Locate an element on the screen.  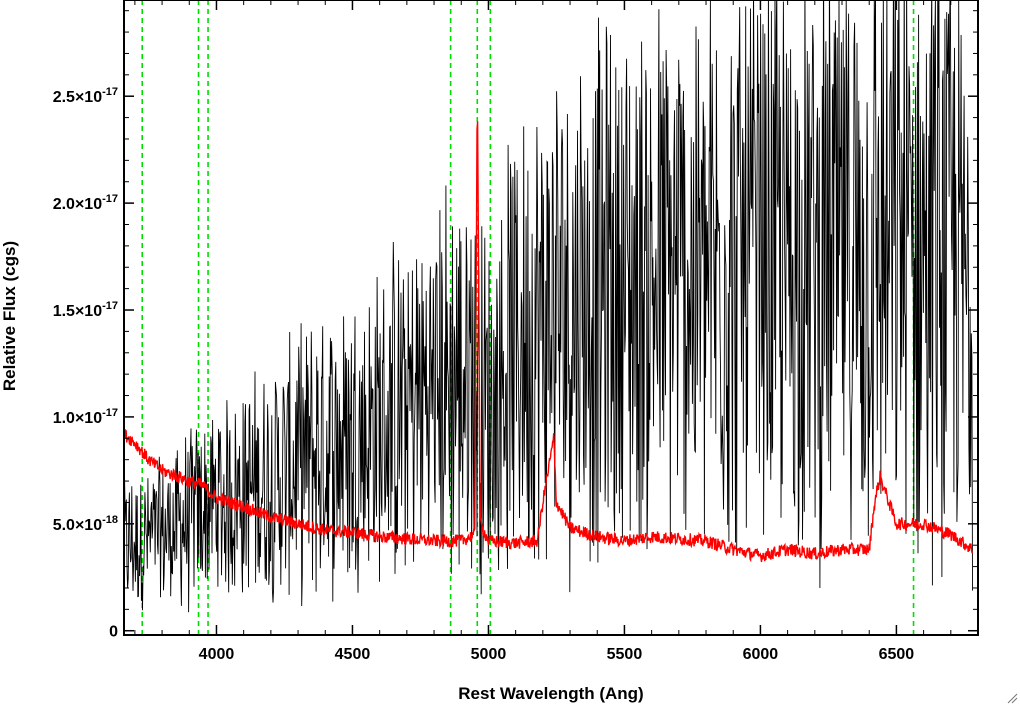
x-tick-label-1: 4500 is located at coordinates (353, 654).